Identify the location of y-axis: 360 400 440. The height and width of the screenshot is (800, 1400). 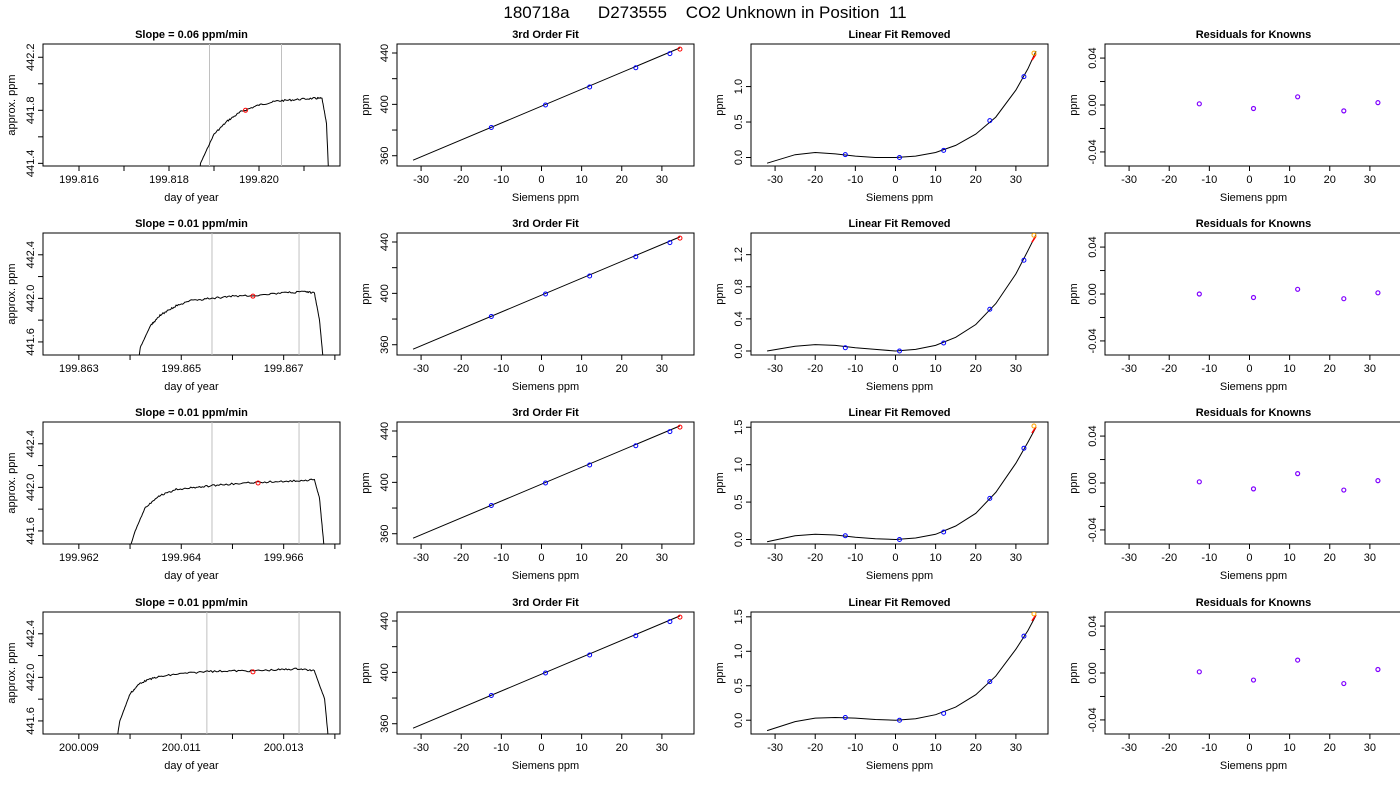
(388, 482).